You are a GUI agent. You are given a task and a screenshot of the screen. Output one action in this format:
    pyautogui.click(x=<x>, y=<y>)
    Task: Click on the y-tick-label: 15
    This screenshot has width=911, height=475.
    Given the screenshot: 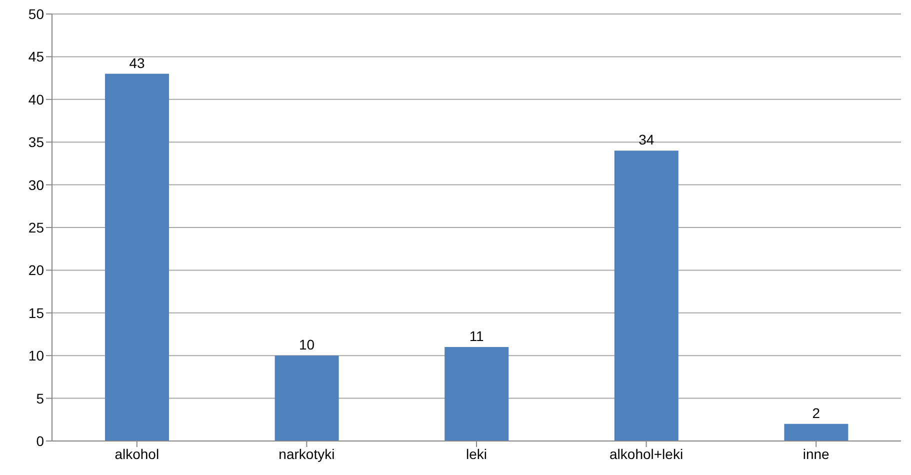 What is the action you would take?
    pyautogui.click(x=36, y=312)
    